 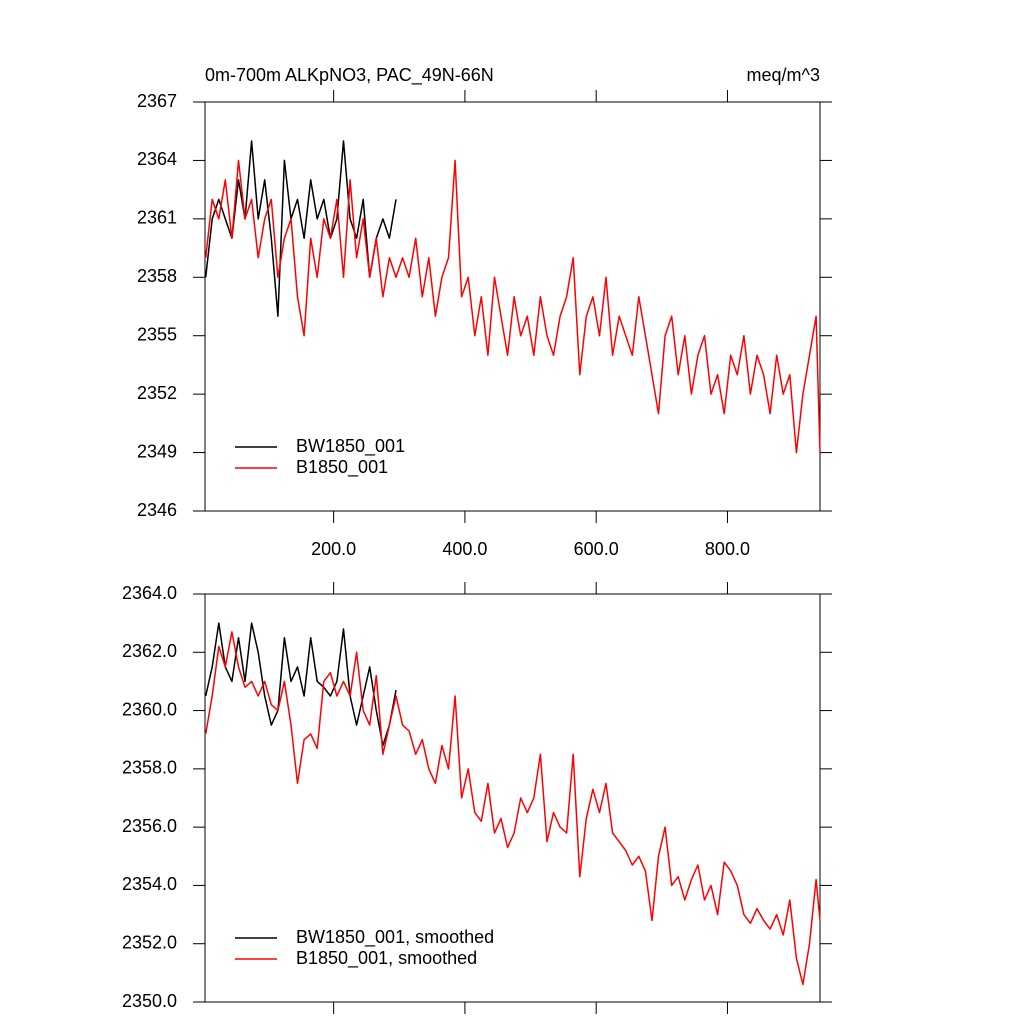 I want to click on y-tick-label: 2364, so click(x=157, y=159).